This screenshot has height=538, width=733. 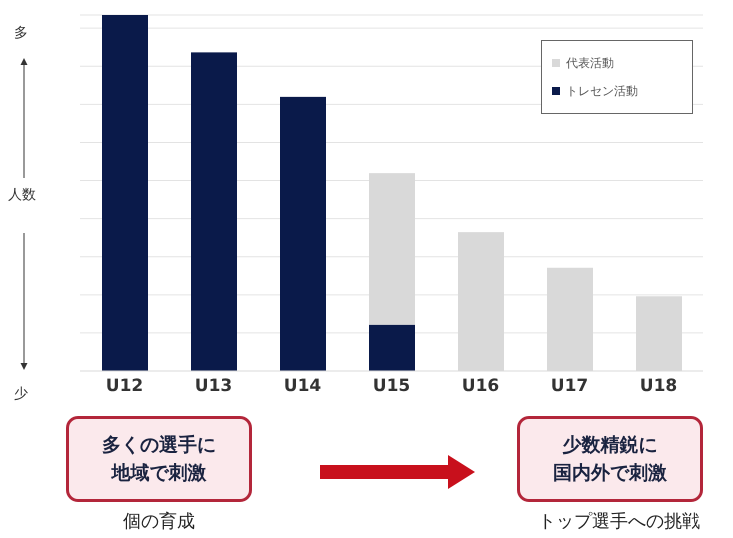 I want to click on x-tick-label: U17, so click(x=569, y=386).